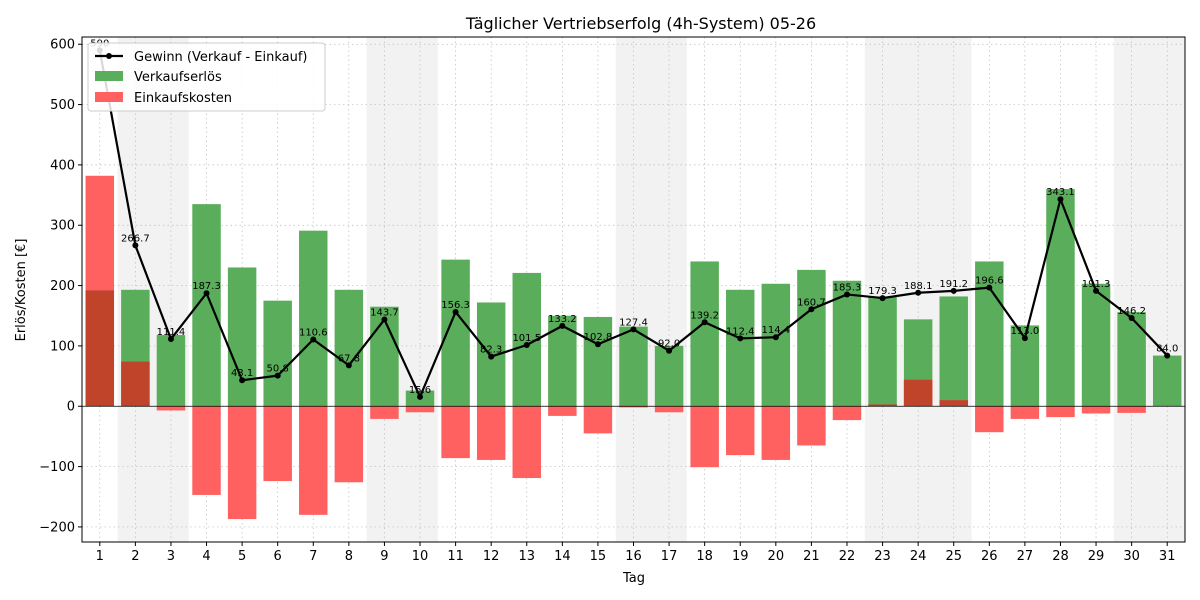 The width and height of the screenshot is (1200, 600). Describe the element at coordinates (62, 45) in the screenshot. I see `y-tick-label-600: 600` at that location.